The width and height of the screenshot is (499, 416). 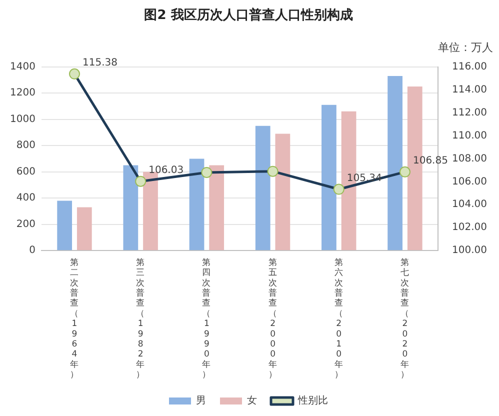 What do you see at coordinates (32, 250) in the screenshot?
I see `y-tick-label: 0` at bounding box center [32, 250].